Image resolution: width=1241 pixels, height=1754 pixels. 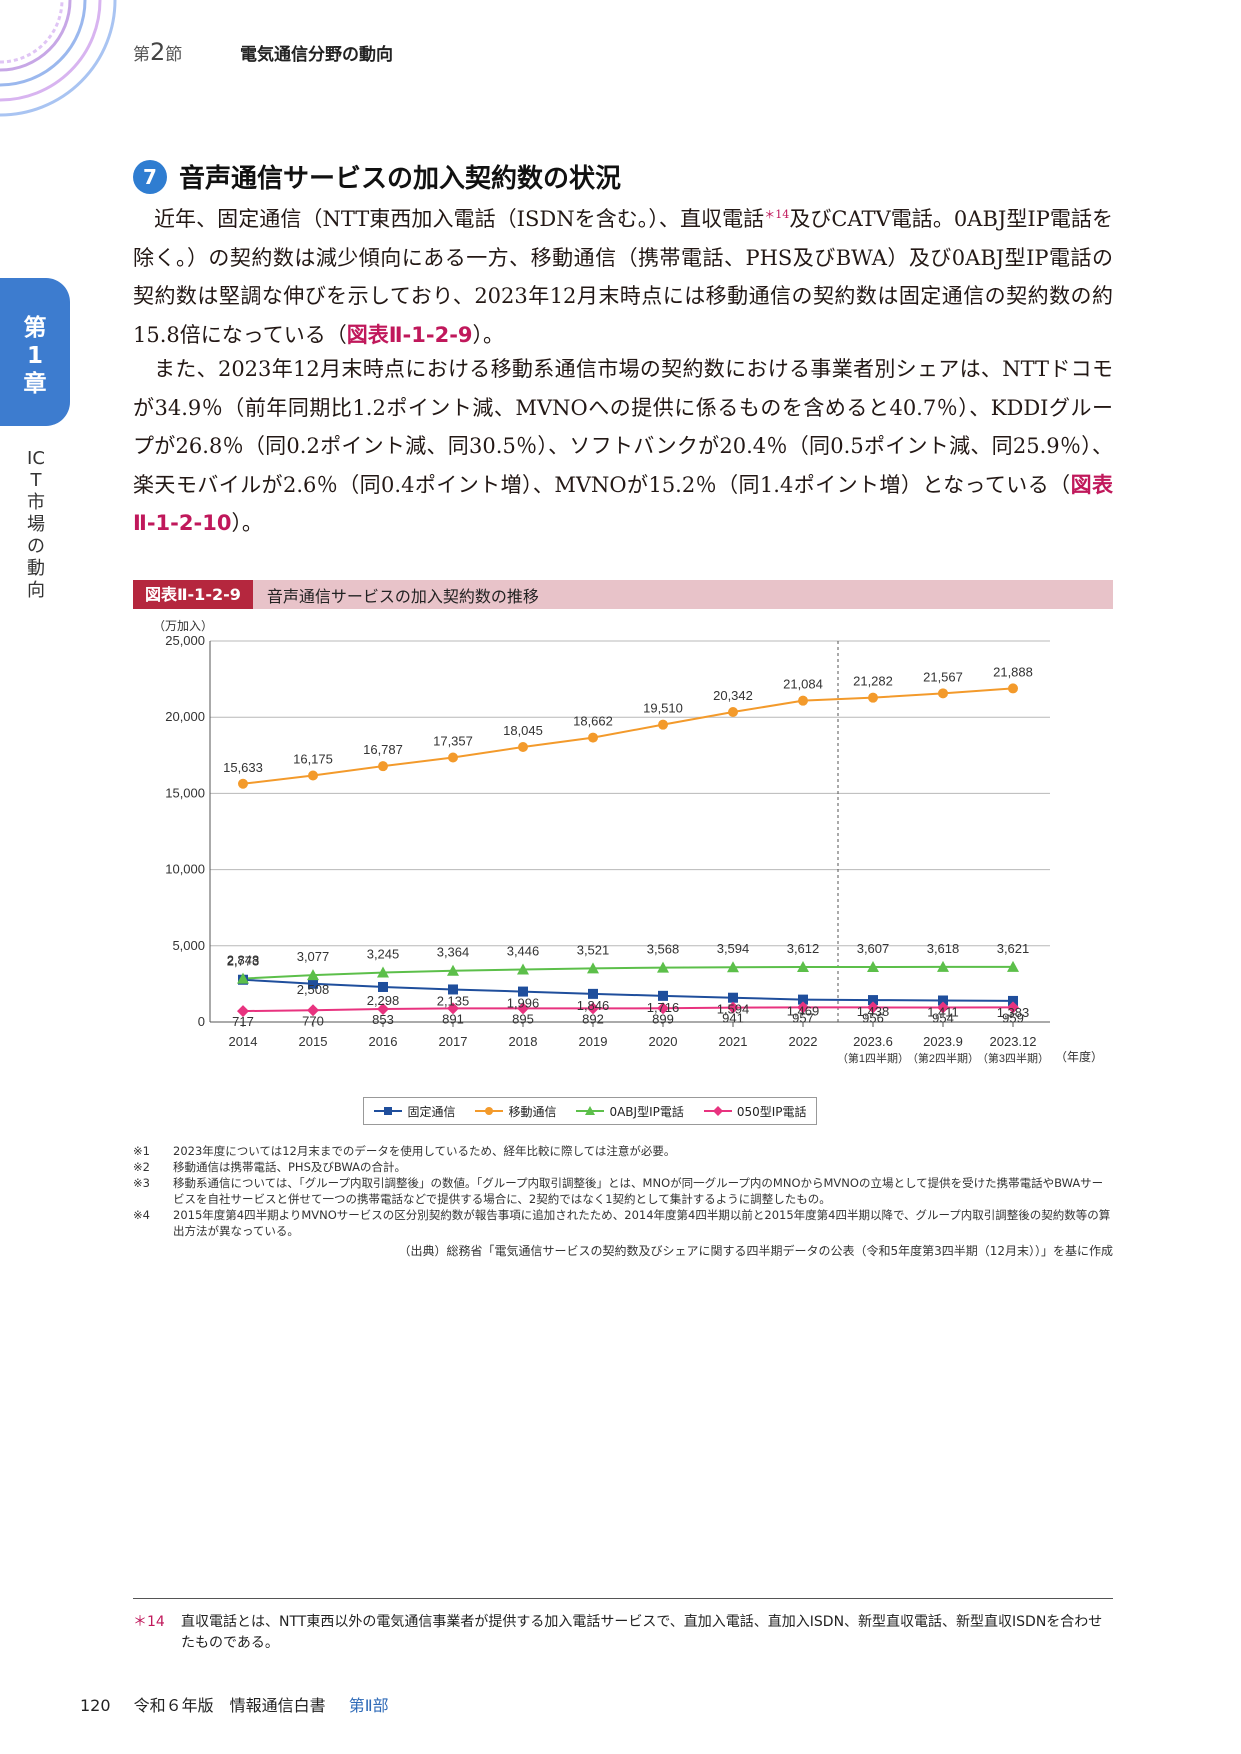 I want to click on data-label: 1,438, so click(x=873, y=1011).